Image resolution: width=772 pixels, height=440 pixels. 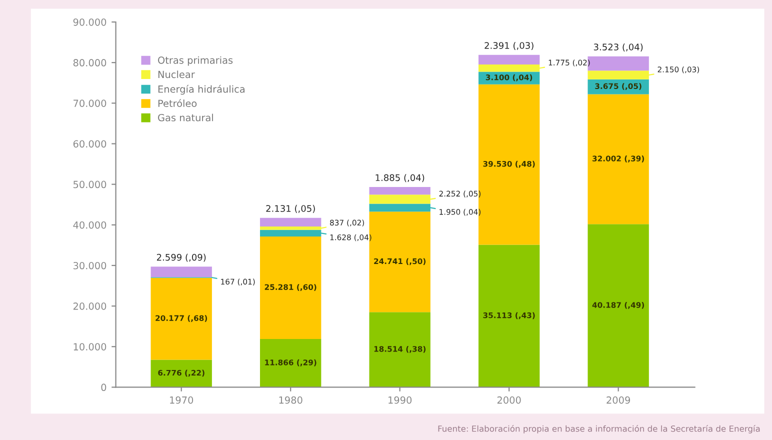 I want to click on legend-label: Petróleo, so click(x=177, y=103).